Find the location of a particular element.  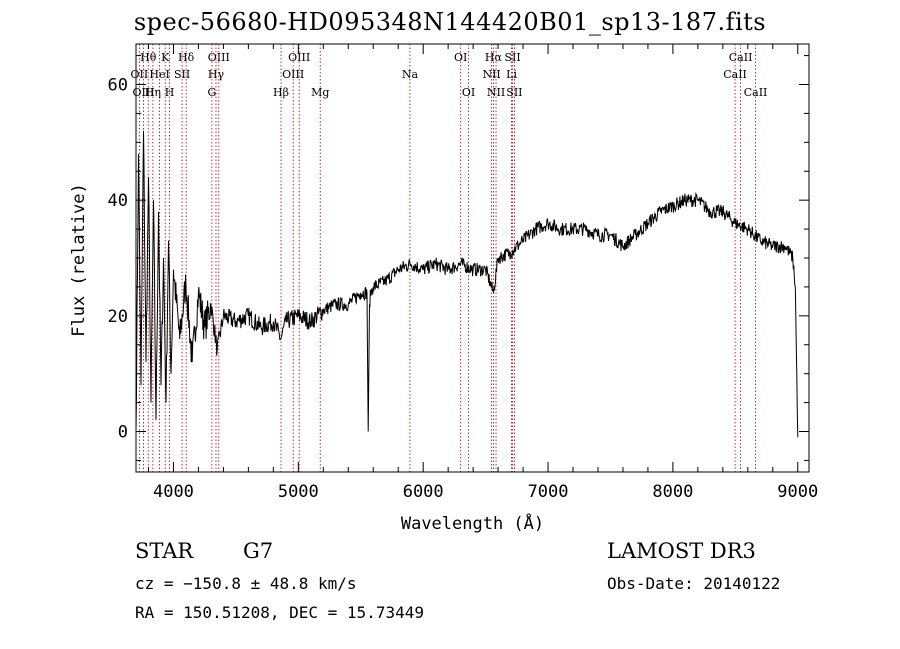

marker-label-9: OIII is located at coordinates (219, 57).